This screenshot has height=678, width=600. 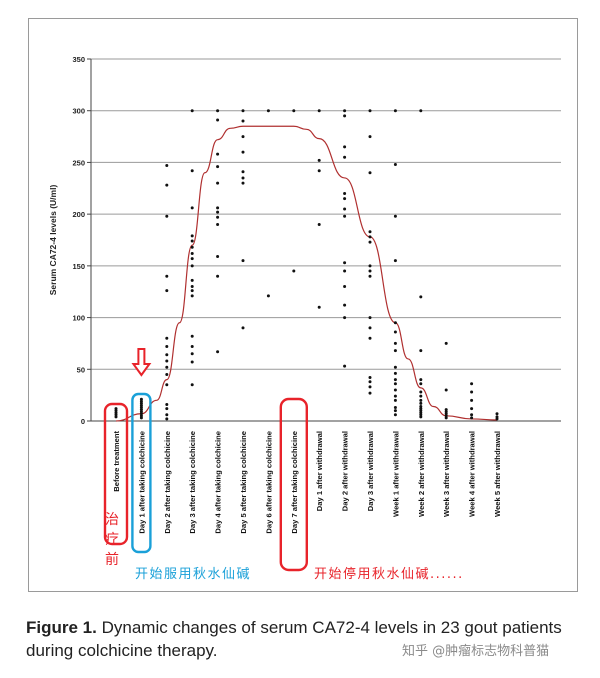 What do you see at coordinates (345, 471) in the screenshot?
I see `x-tick-label: Day 2 after withdrawal` at bounding box center [345, 471].